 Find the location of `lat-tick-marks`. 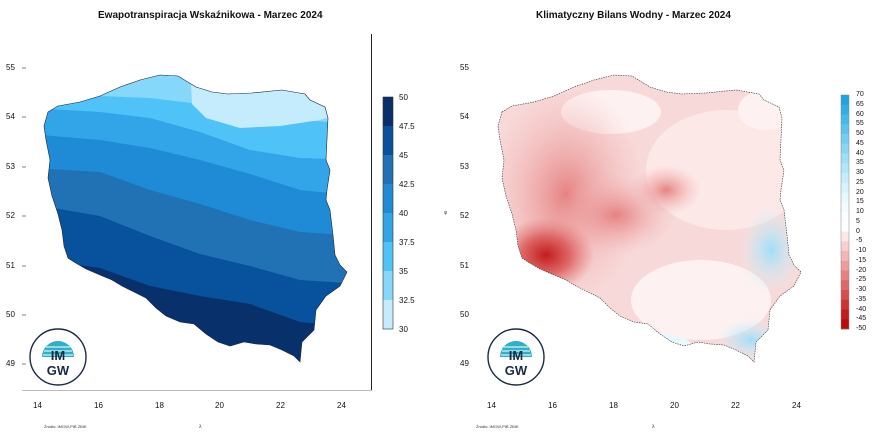

lat-tick-marks is located at coordinates (24, 216).